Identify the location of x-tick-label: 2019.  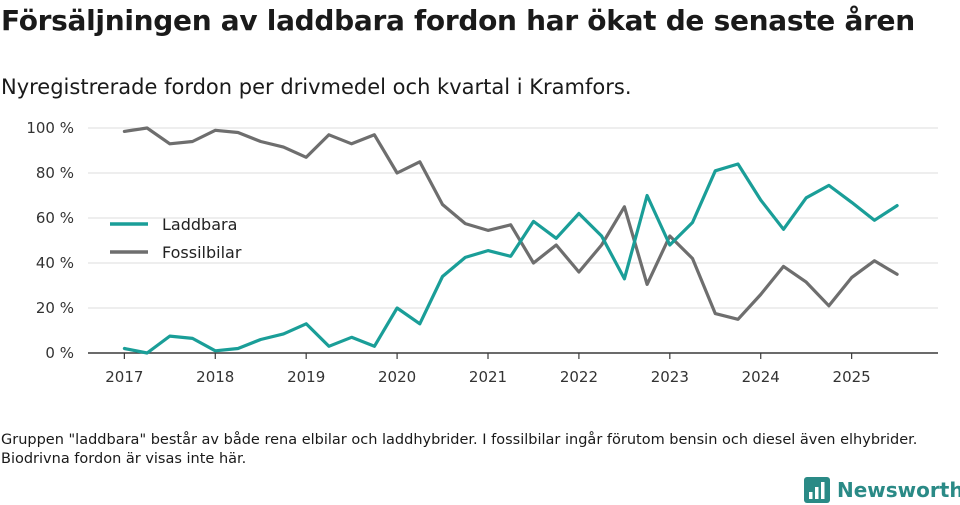
(306, 377).